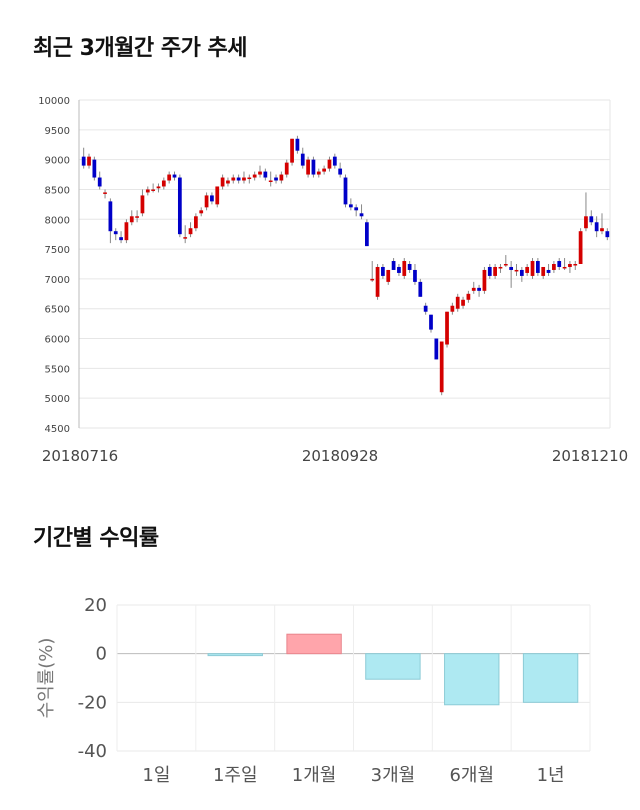 The image size is (640, 810). I want to click on y-tick-label: 6000, so click(57, 340).